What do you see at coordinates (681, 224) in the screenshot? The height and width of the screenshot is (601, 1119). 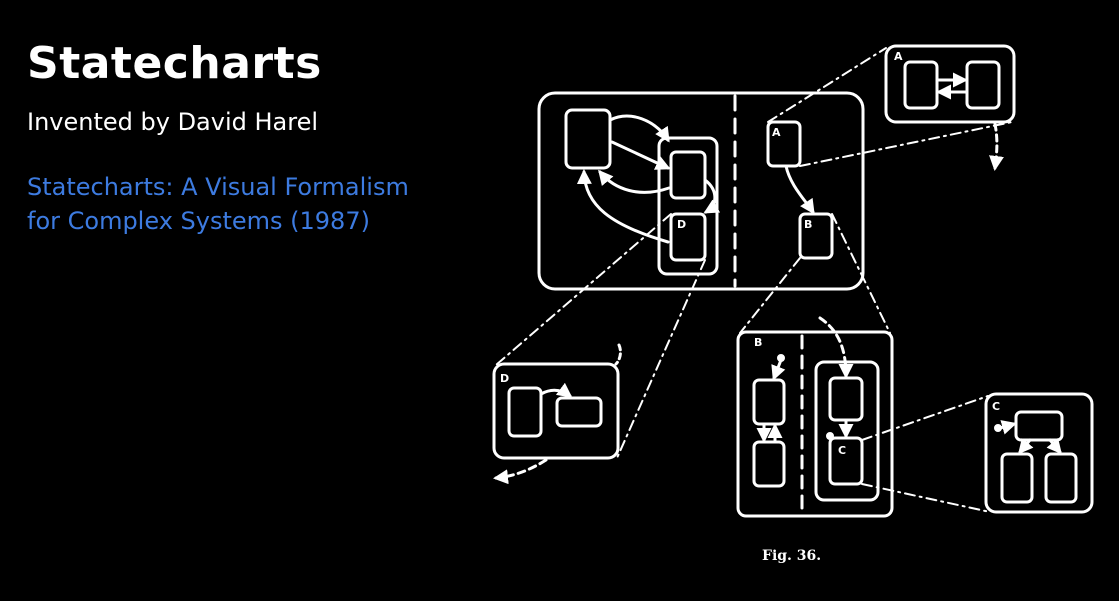 I see `label-d: D` at bounding box center [681, 224].